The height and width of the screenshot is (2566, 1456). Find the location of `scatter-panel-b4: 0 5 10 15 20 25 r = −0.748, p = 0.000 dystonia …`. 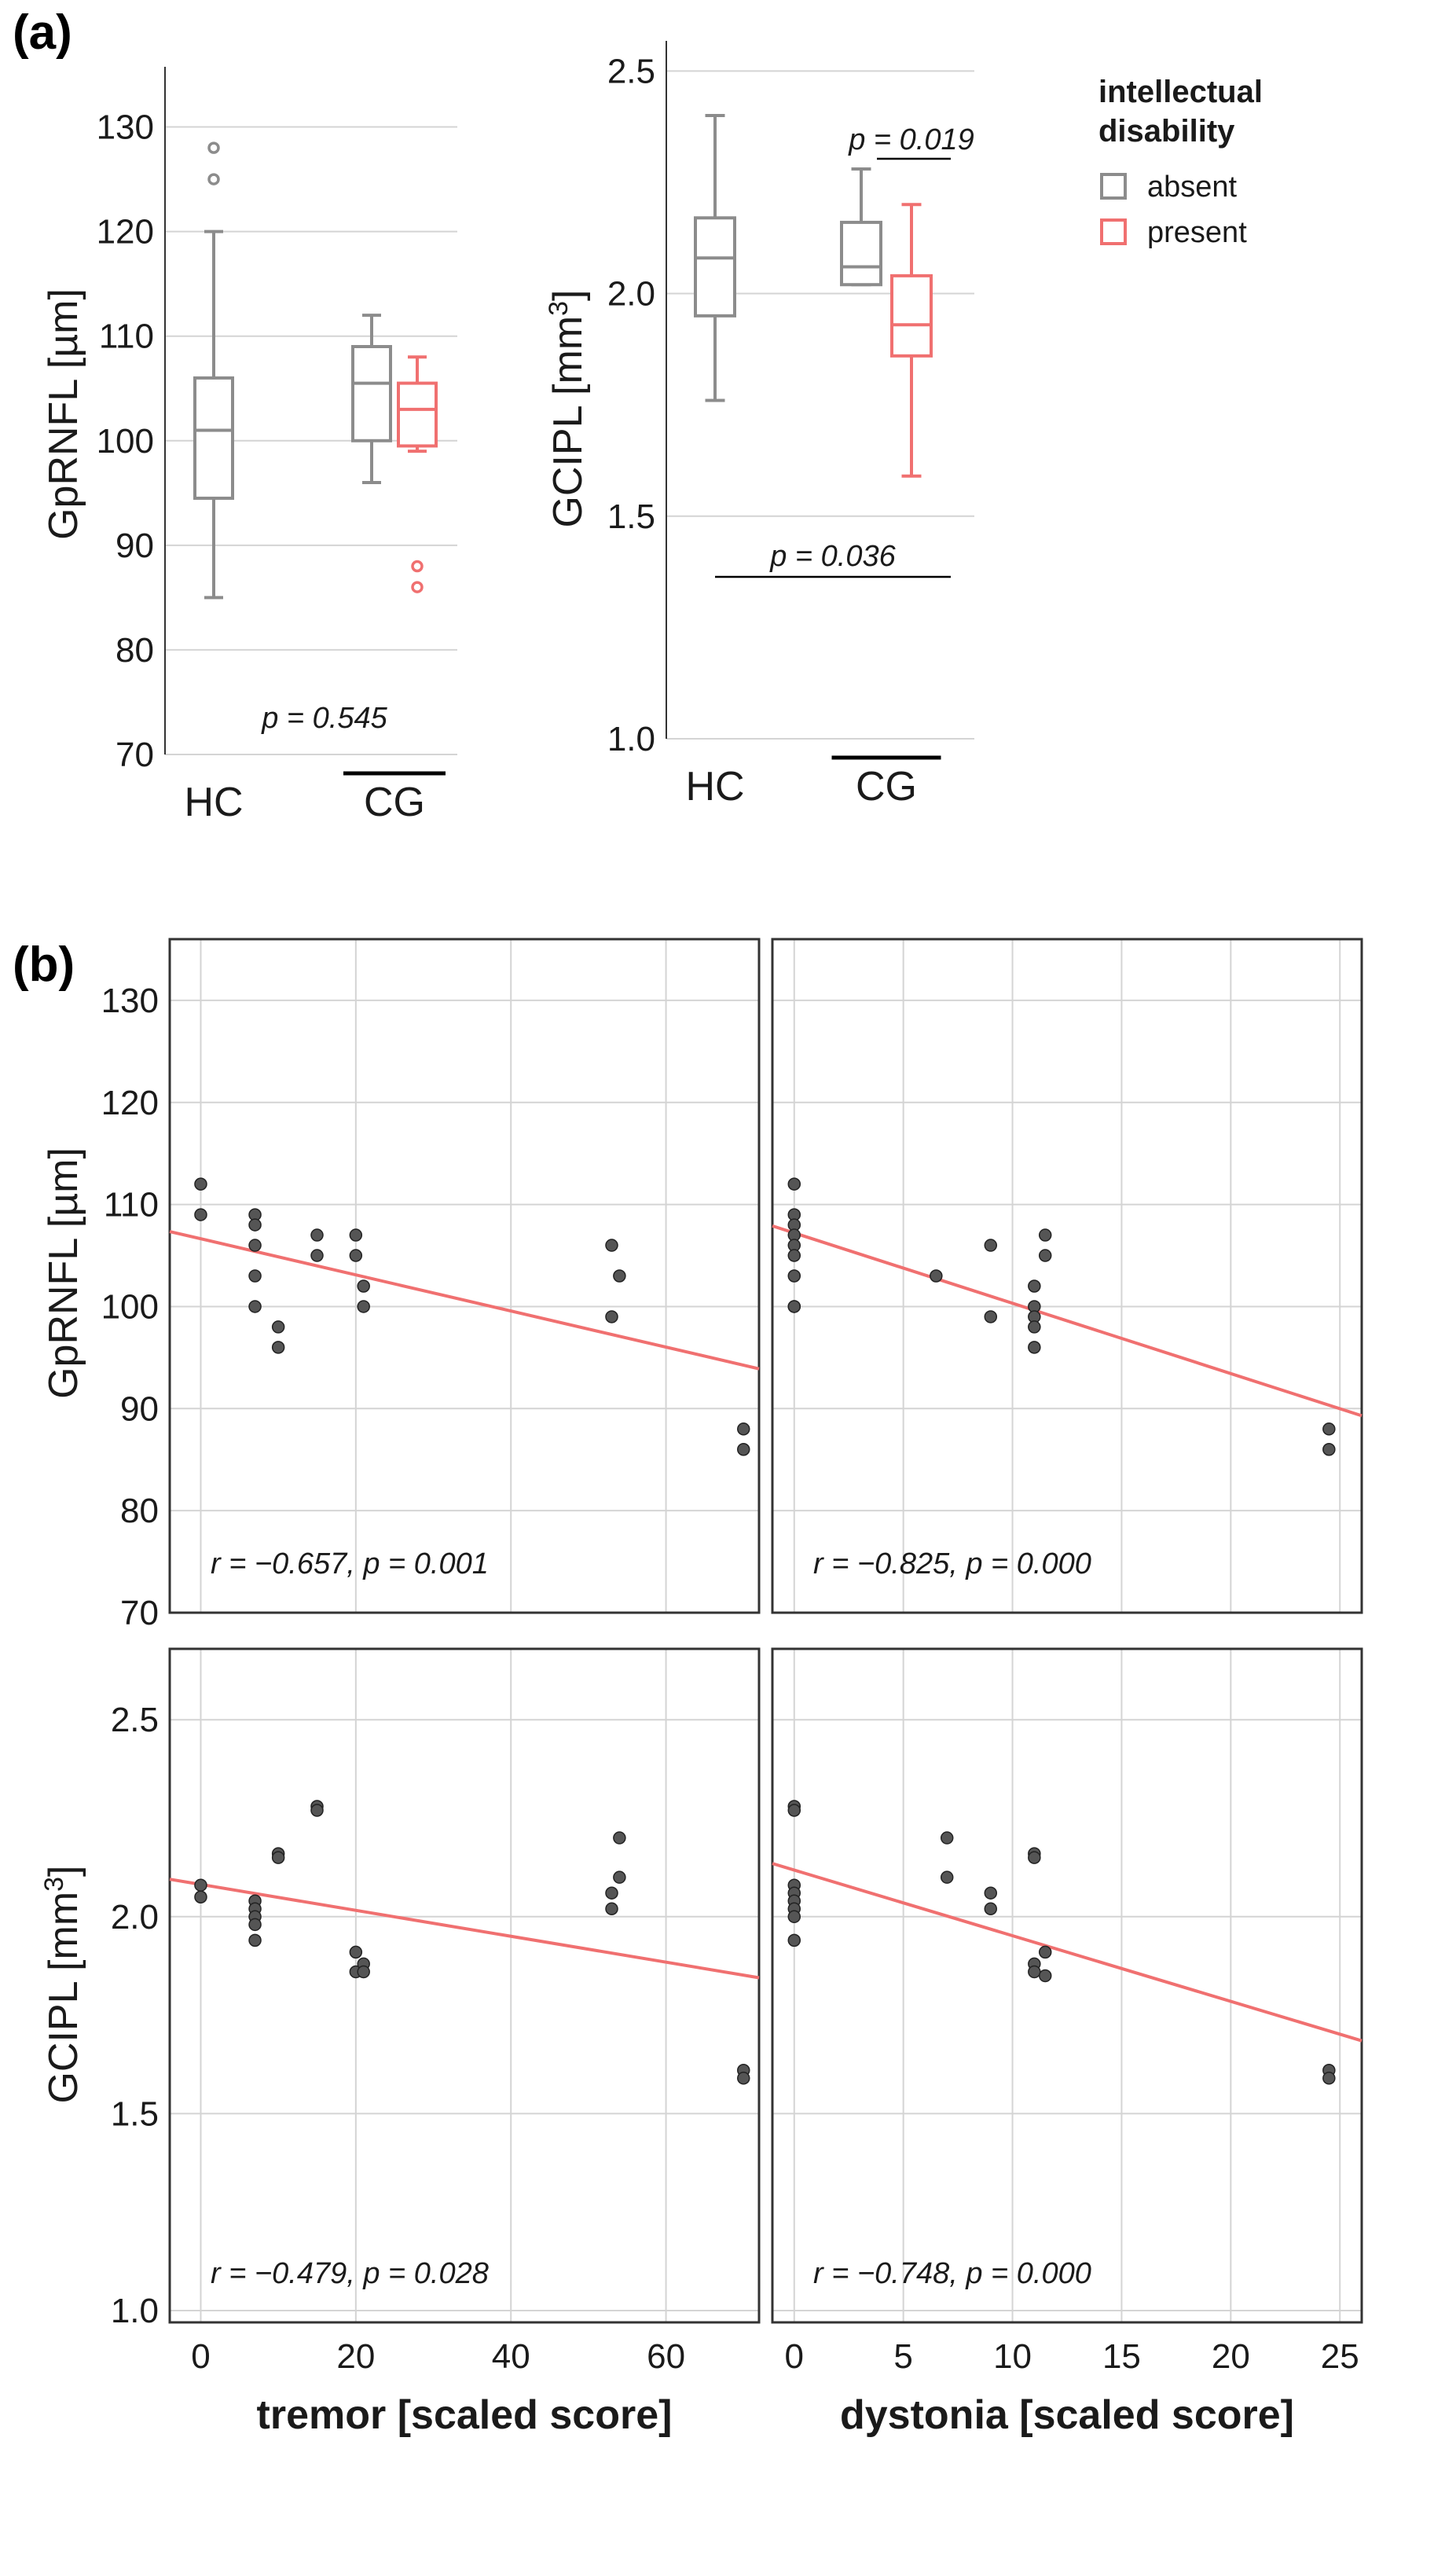

scatter-panel-b4: 0 5 10 15 20 25 r = −0.748, p = 0.000 dystonia … is located at coordinates (1067, 2043).